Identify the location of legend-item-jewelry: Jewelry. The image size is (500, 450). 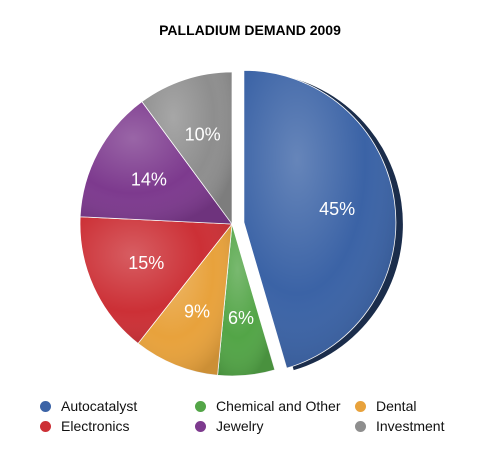
(275, 426).